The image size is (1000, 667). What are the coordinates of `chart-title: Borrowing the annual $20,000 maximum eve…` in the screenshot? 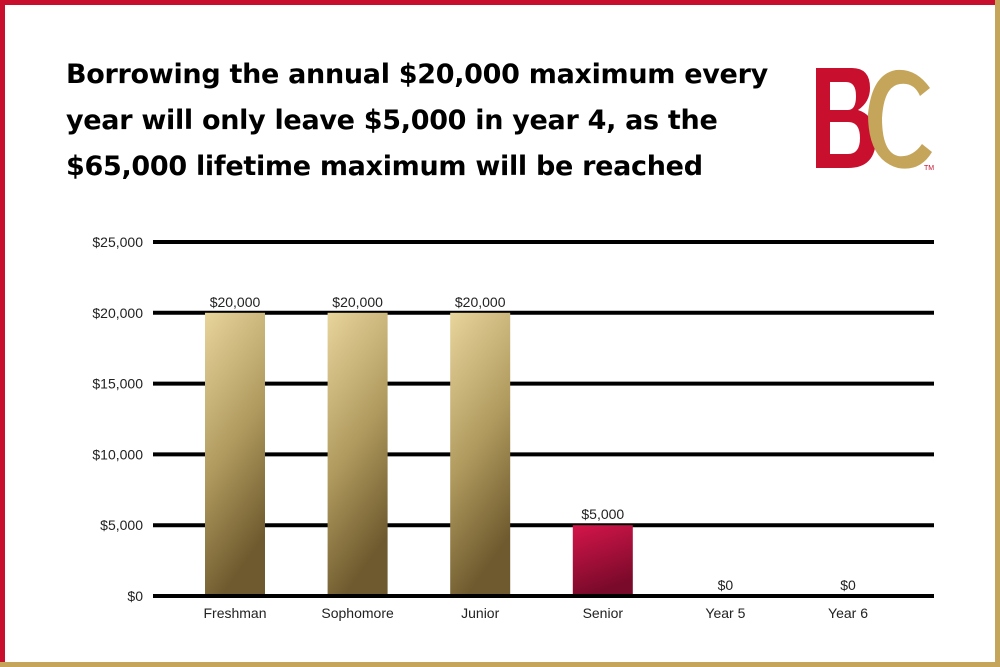 It's located at (417, 120).